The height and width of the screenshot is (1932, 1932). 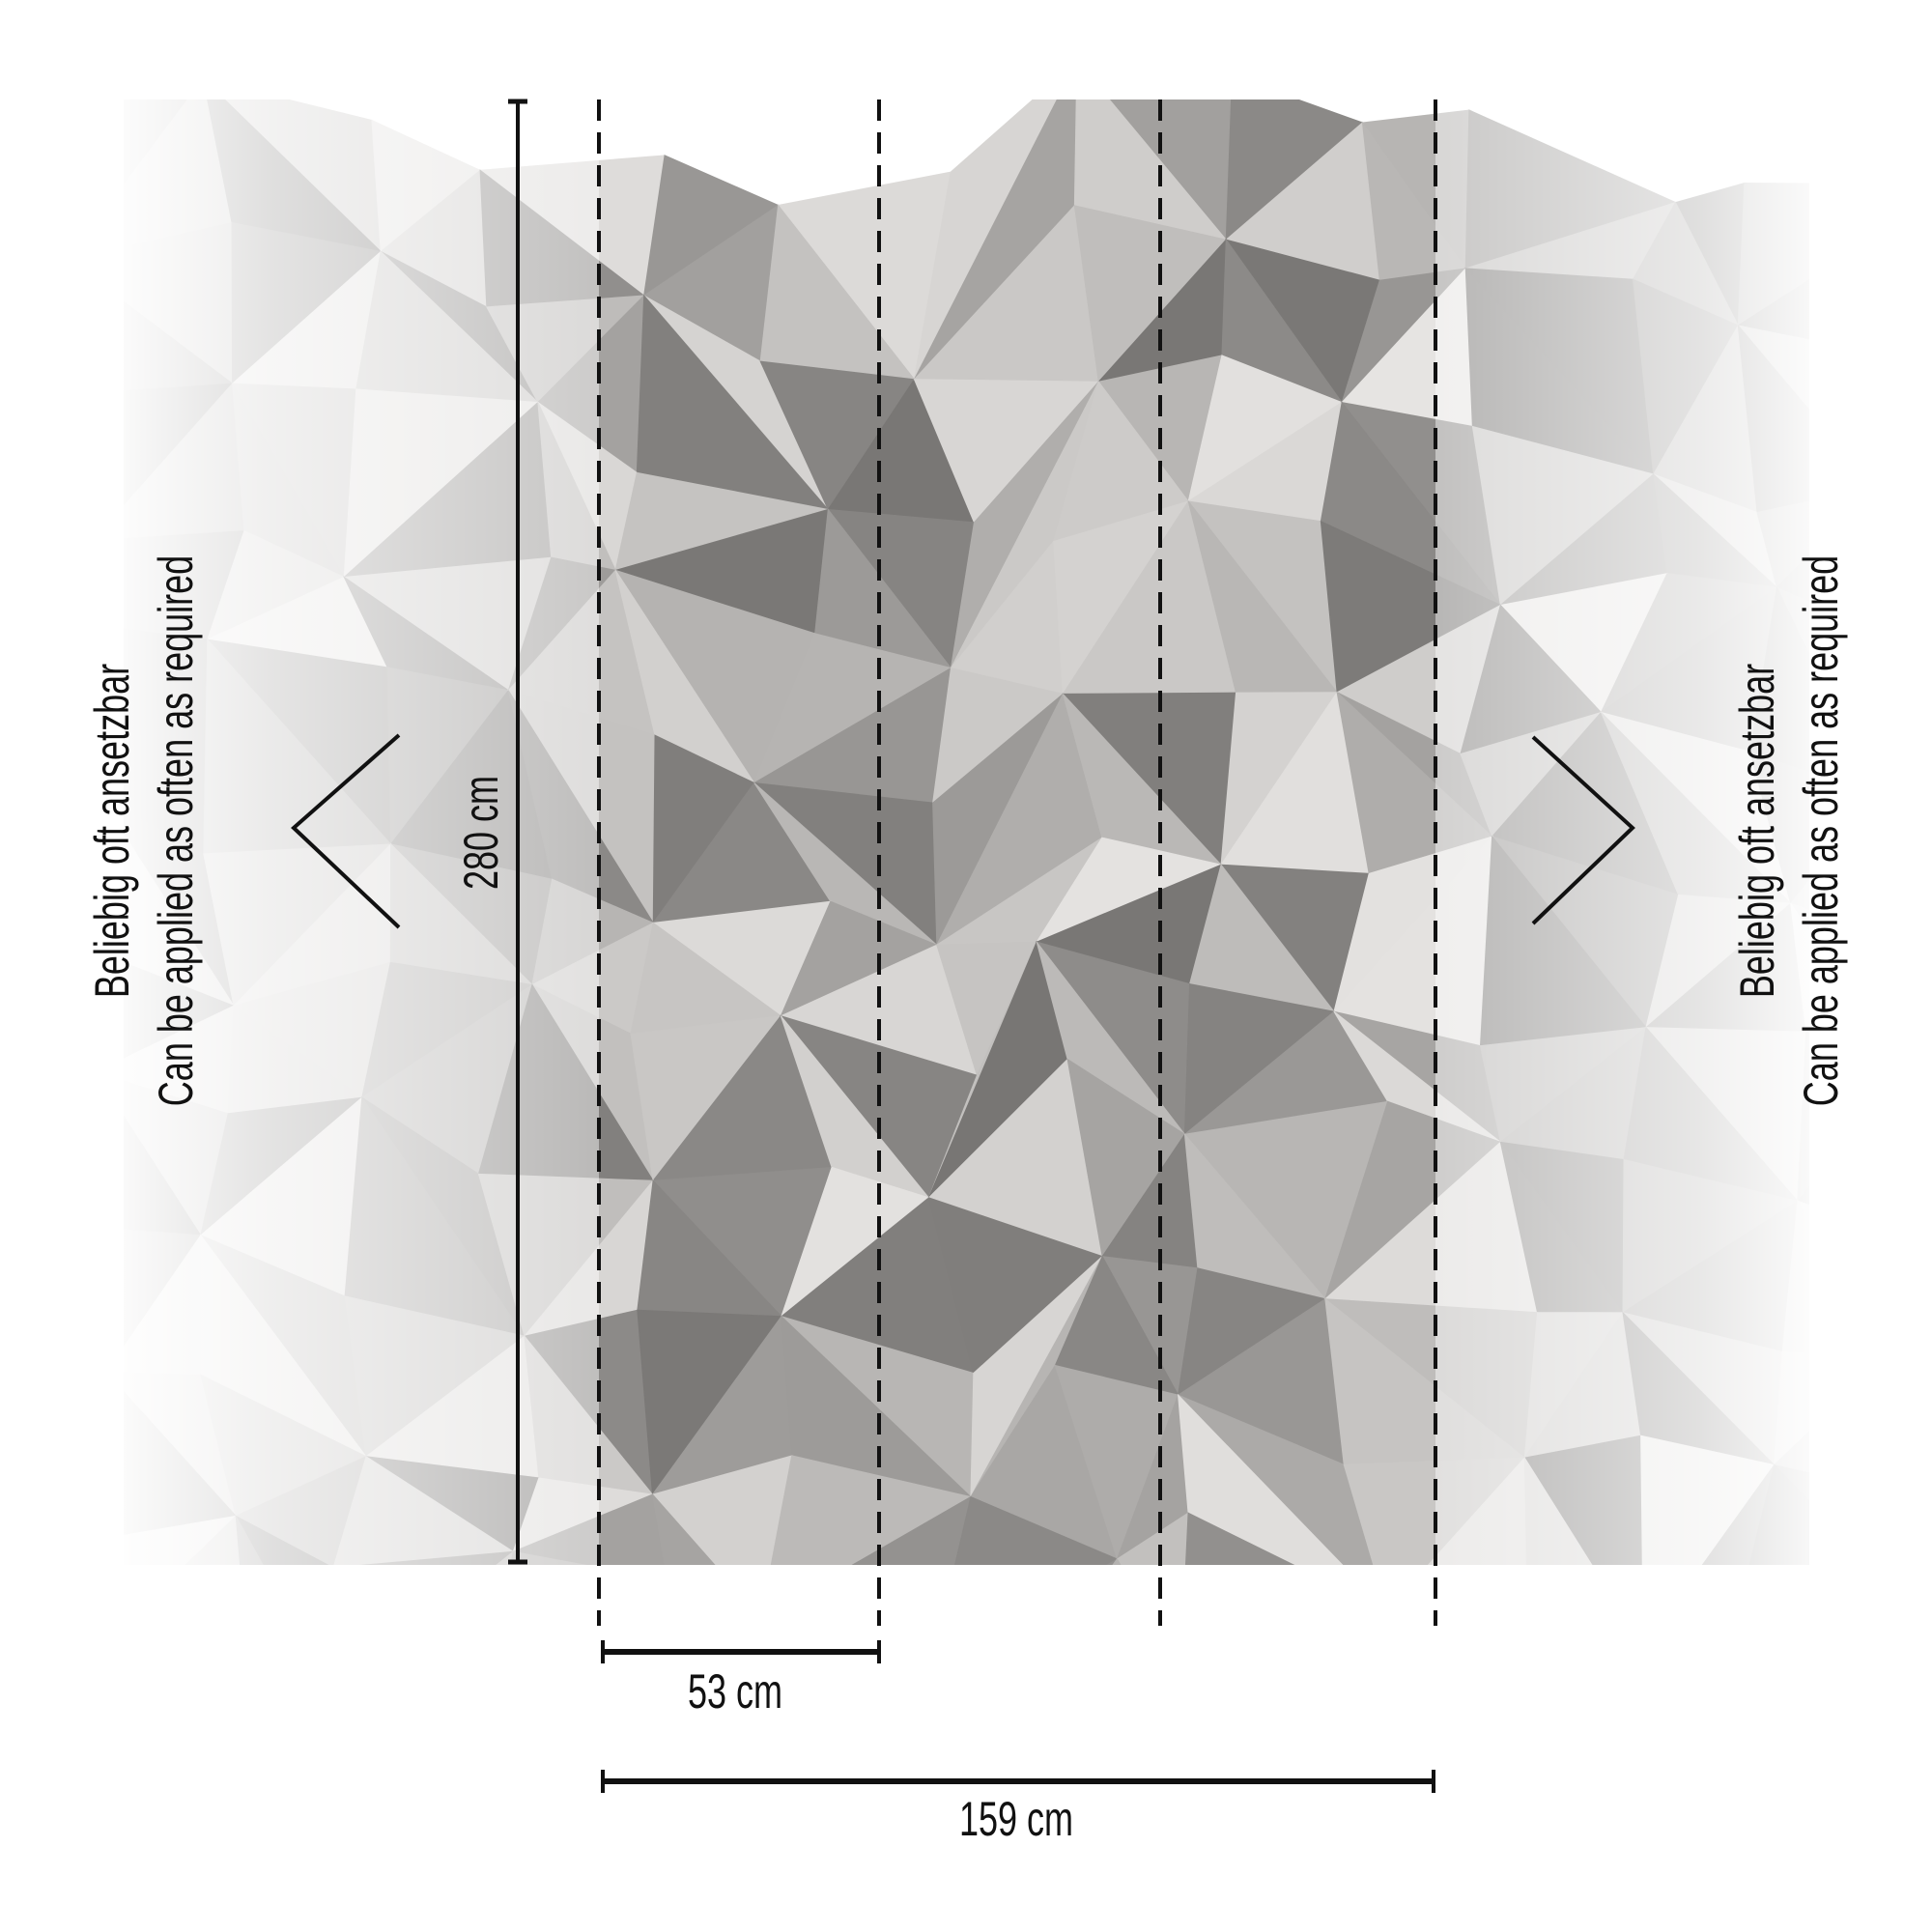 What do you see at coordinates (1018, 1781) in the screenshot?
I see `total-width-dimension` at bounding box center [1018, 1781].